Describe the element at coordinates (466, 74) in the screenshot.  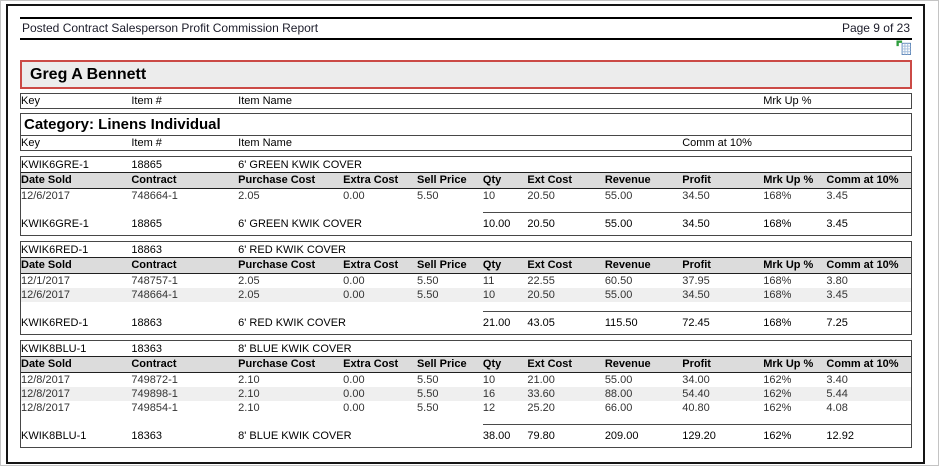
I see `salesperson-band: Greg A Bennett` at that location.